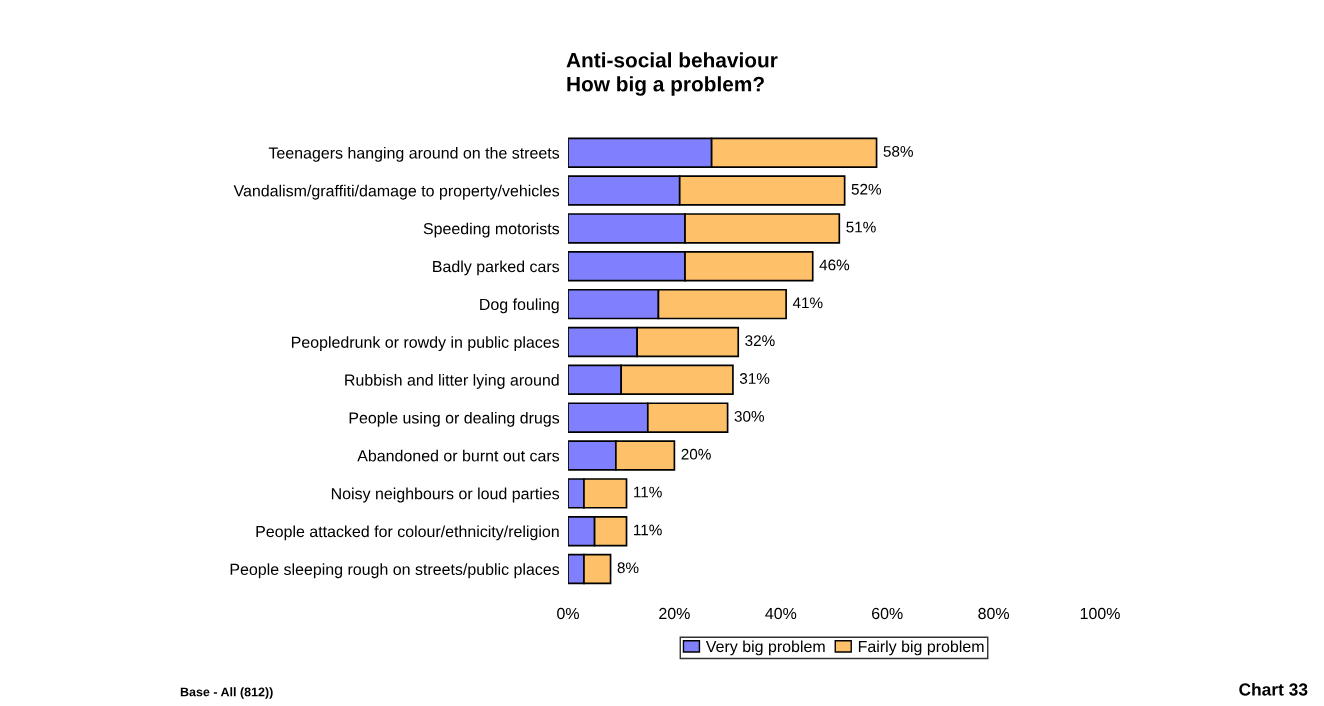  I want to click on x-tick-label: 100%, so click(1100, 613).